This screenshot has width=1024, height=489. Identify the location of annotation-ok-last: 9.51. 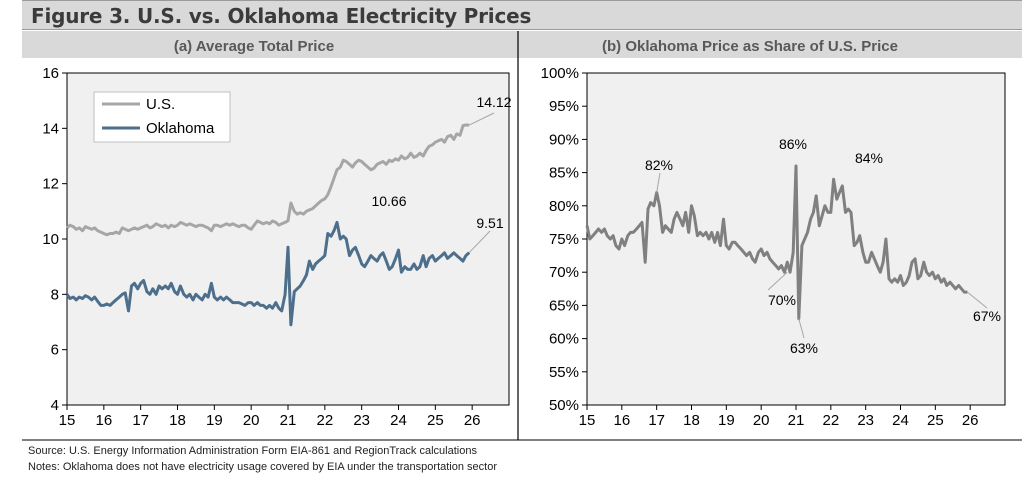
(489, 223).